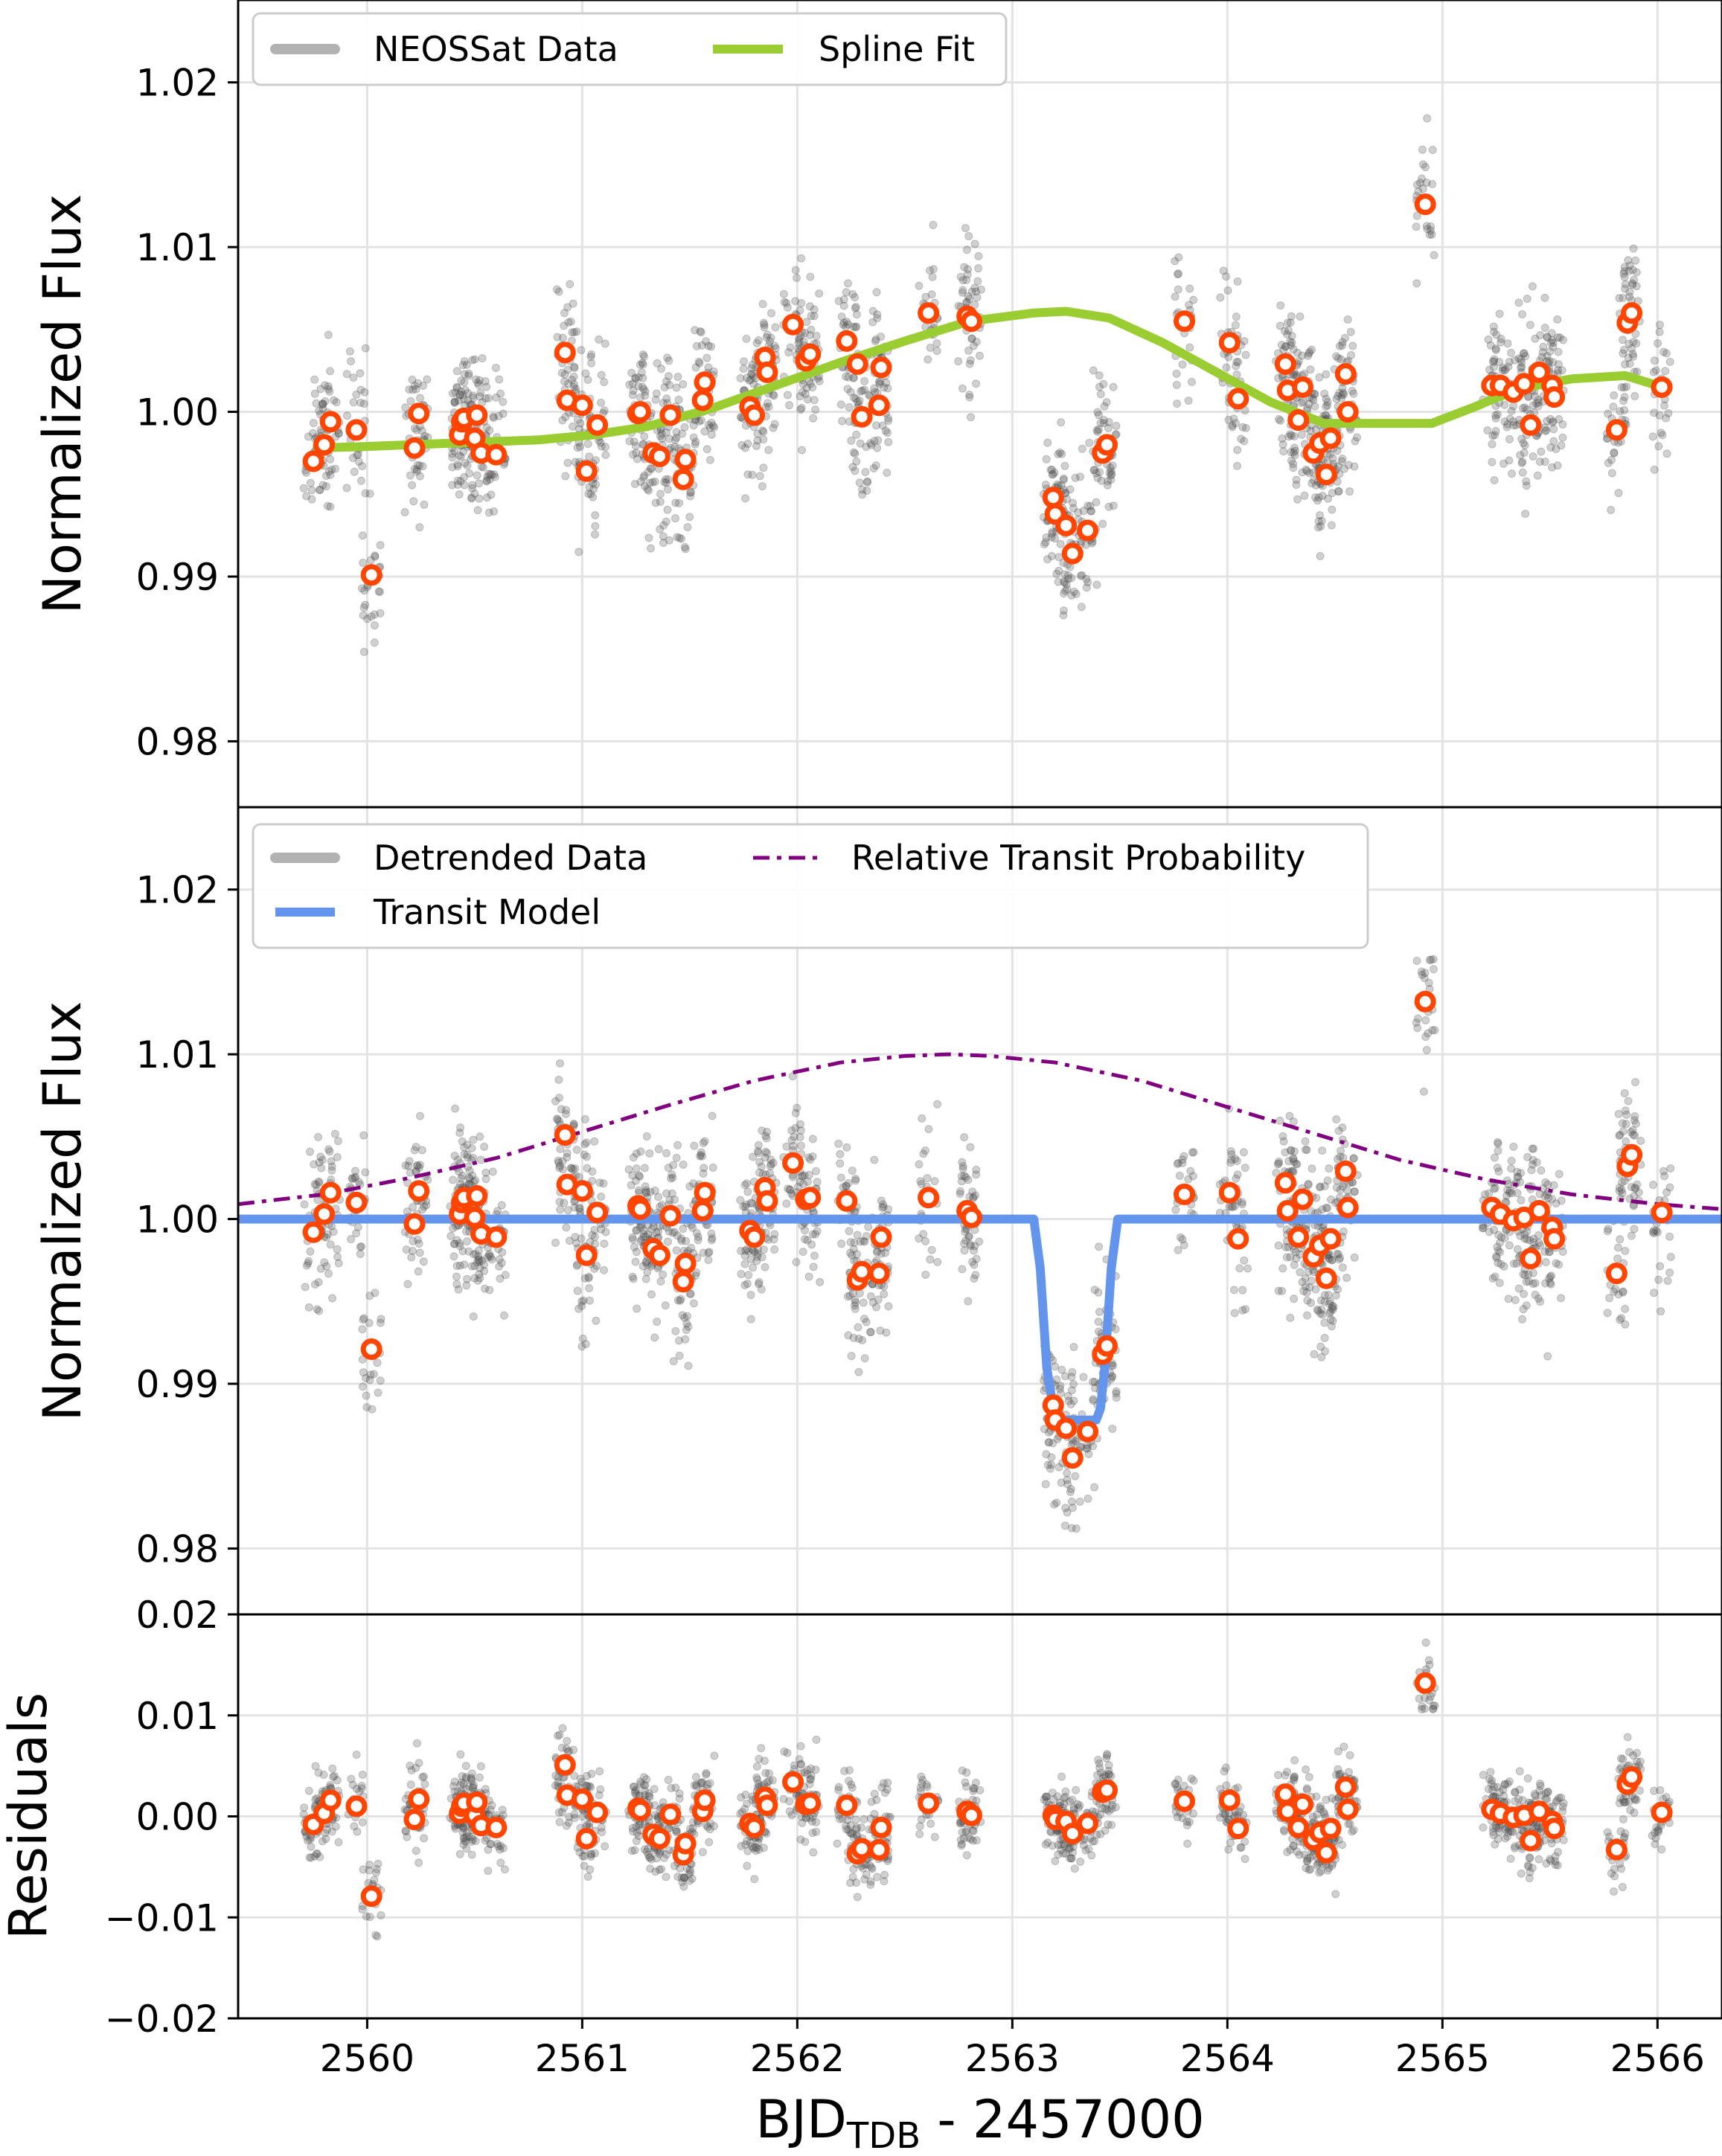  I want to click on y-tick-label: 1.01, so click(177, 247).